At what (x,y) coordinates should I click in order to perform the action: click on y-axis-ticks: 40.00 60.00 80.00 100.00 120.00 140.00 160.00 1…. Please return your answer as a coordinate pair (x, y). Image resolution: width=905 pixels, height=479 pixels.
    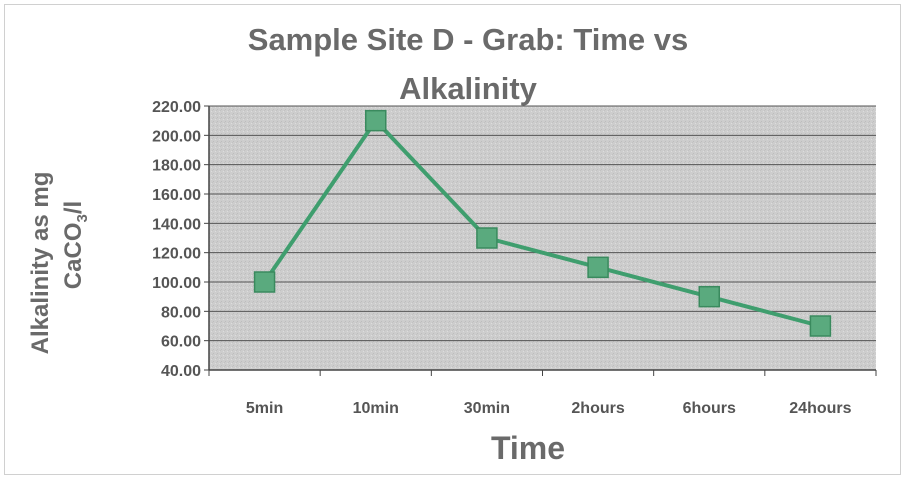
    Looking at the image, I should click on (180, 239).